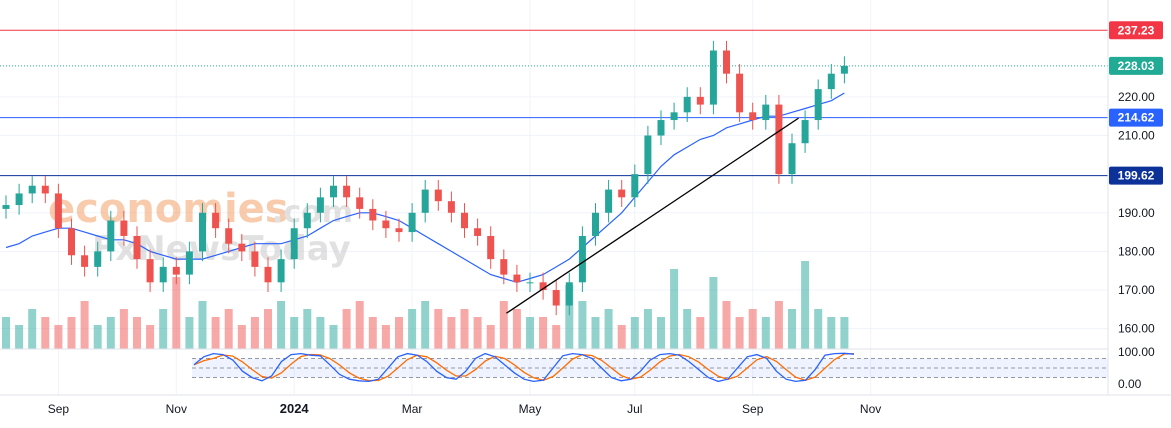 This screenshot has height=428, width=1171. What do you see at coordinates (1136, 251) in the screenshot?
I see `price-tick-label: 180.00` at bounding box center [1136, 251].